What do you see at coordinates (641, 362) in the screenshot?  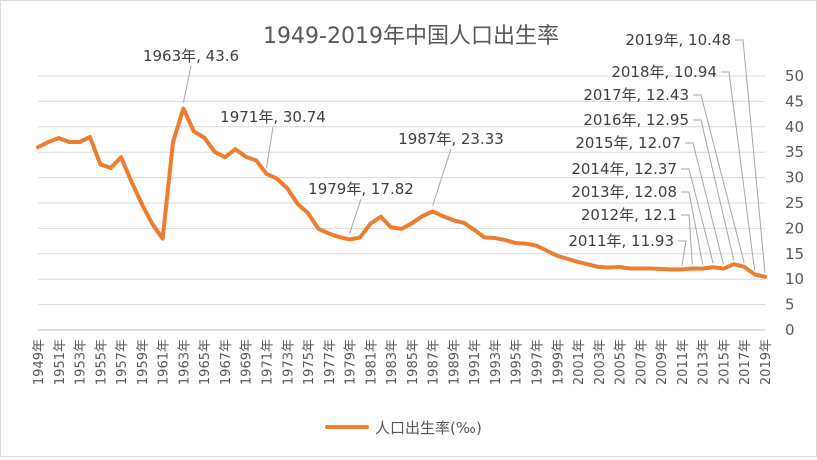 I see `x-tick-label: 2007年` at bounding box center [641, 362].